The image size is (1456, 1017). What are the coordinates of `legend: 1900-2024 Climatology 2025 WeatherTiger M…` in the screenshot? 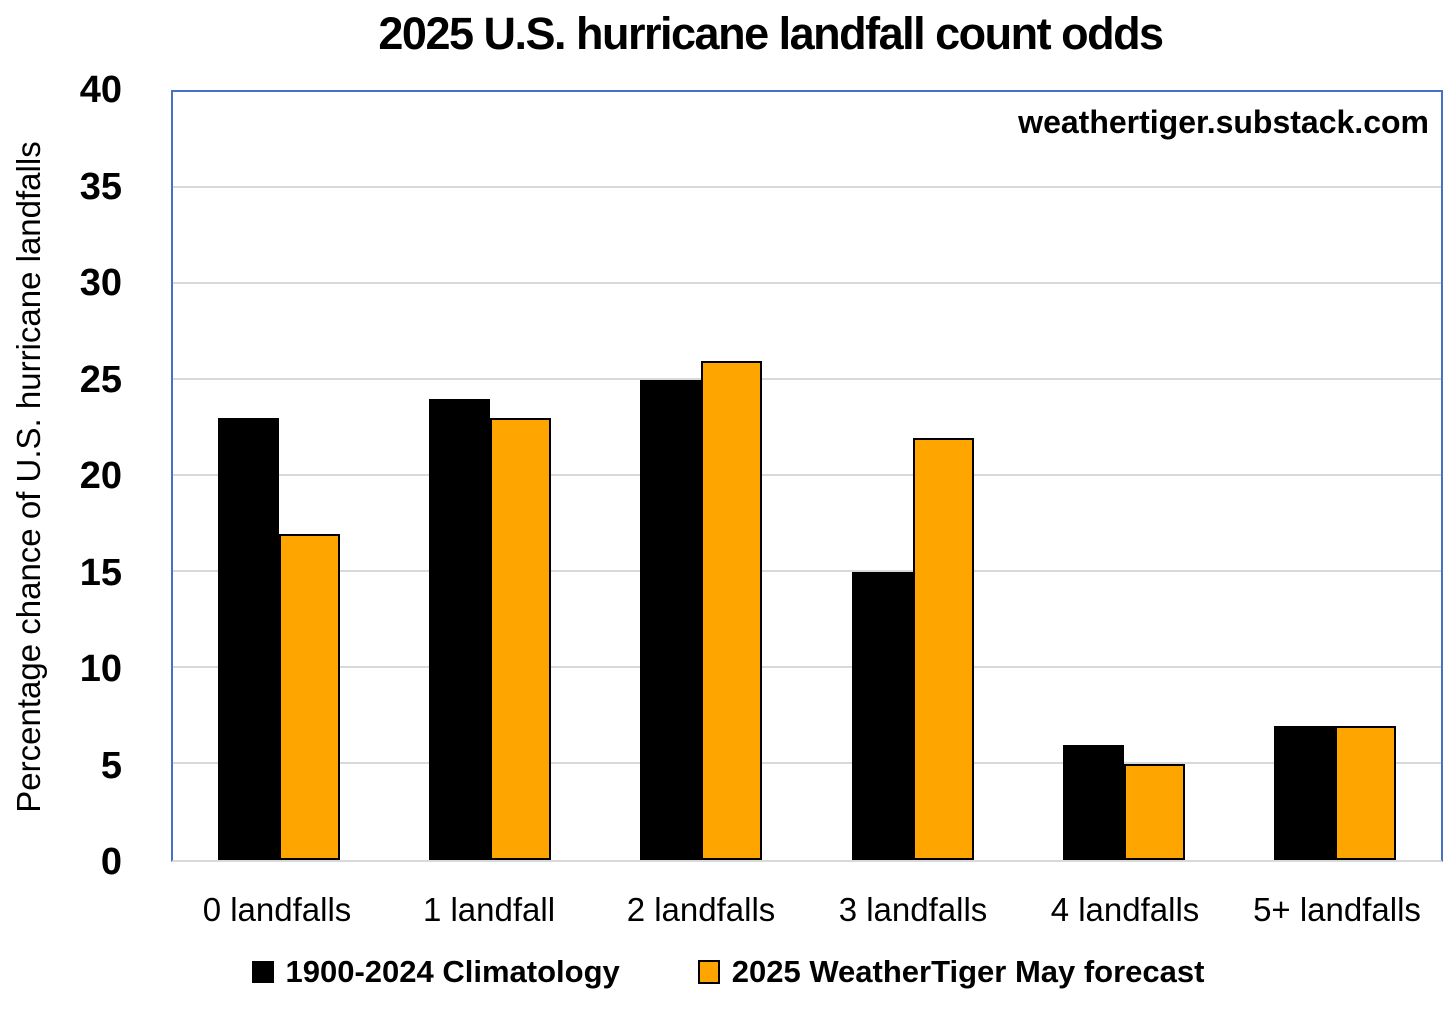 It's located at (728, 972).